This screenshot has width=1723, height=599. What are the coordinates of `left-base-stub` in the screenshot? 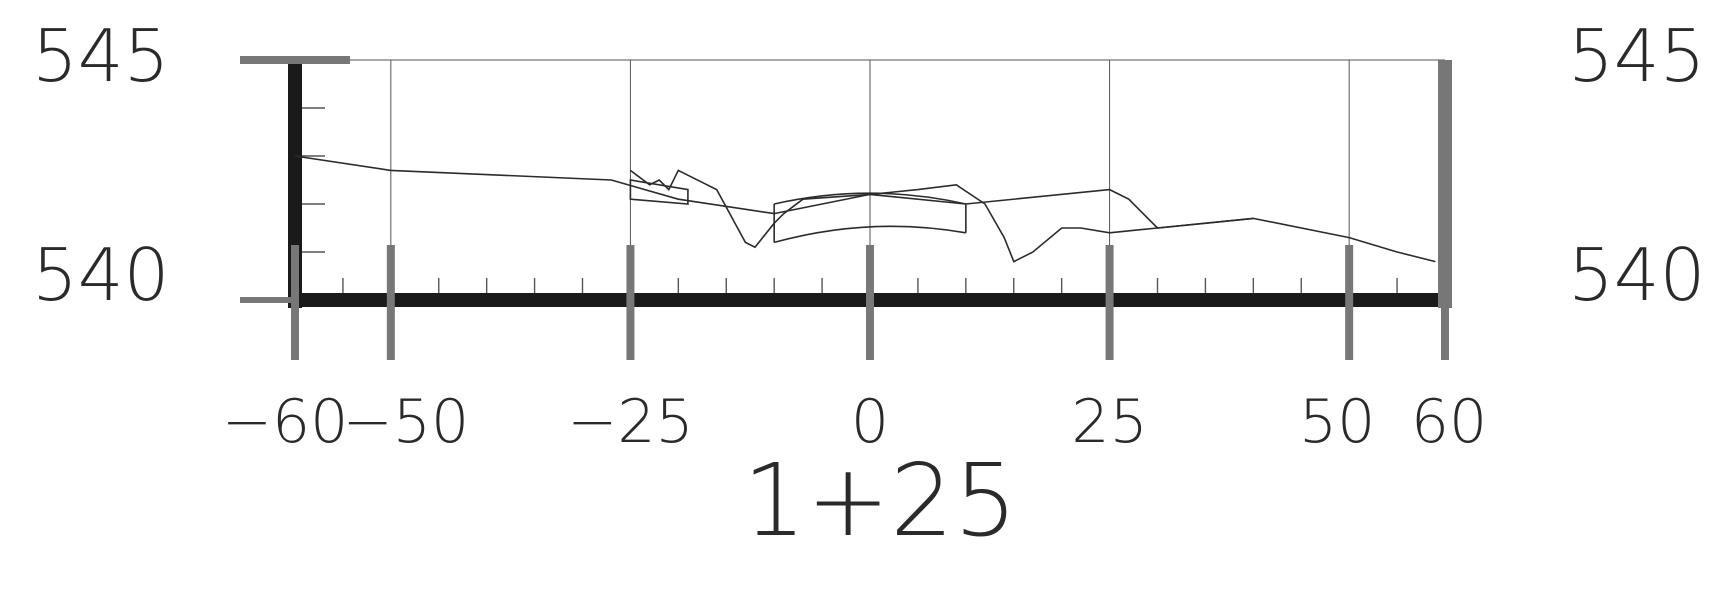 It's located at (270, 300).